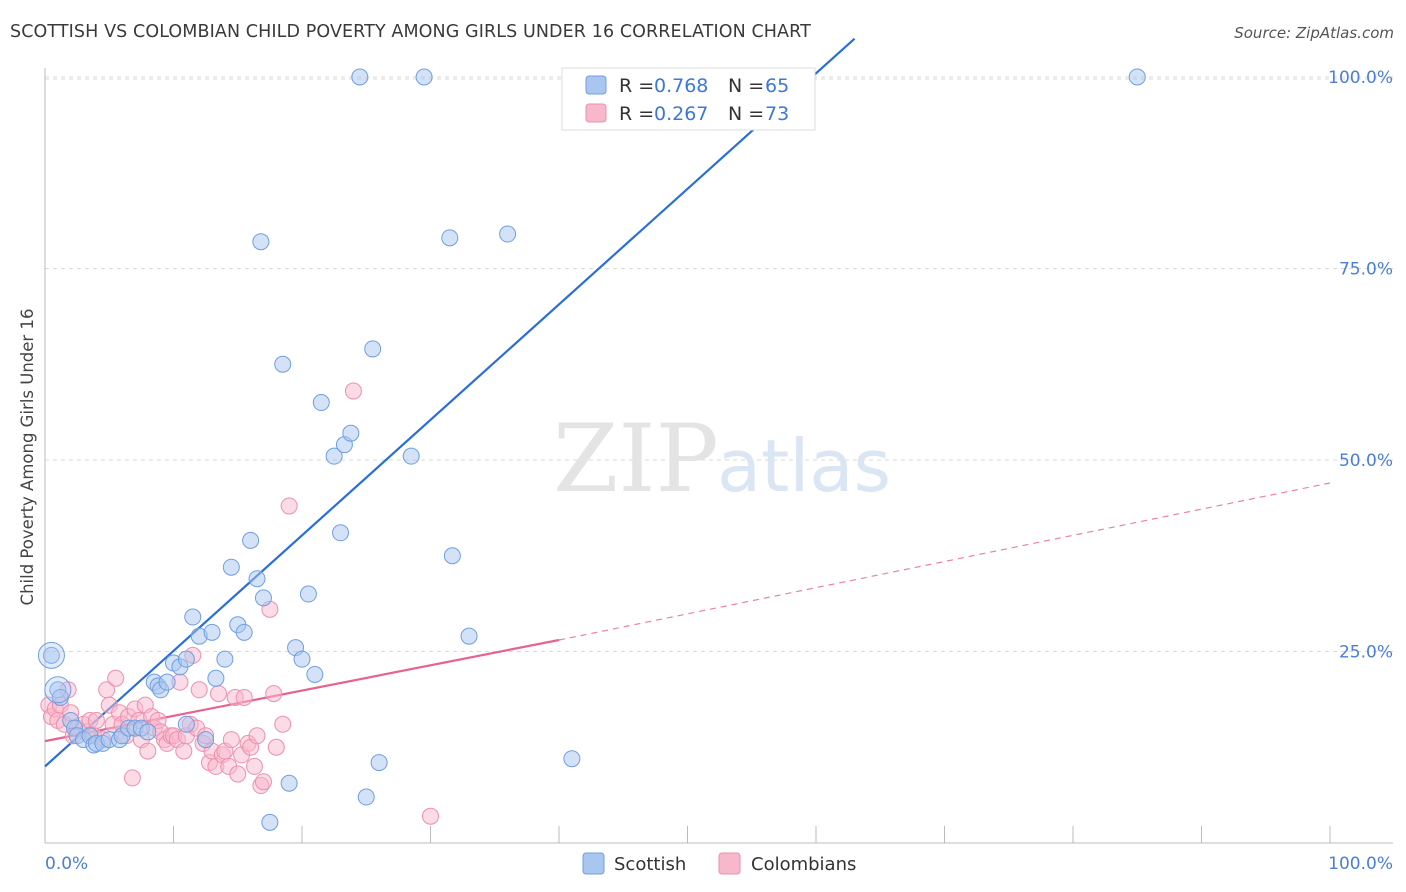 The image size is (1406, 892). What do you see at coordinates (1360, 864) in the screenshot?
I see `x-tick-label-max: 100.0%` at bounding box center [1360, 864].